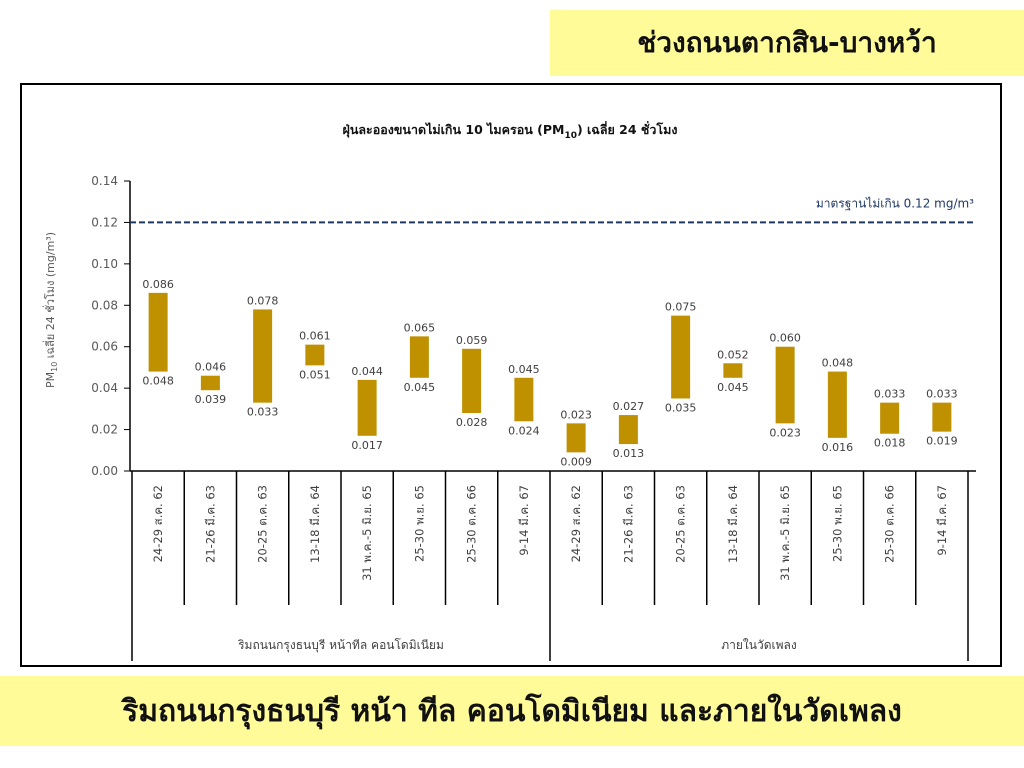 Image resolution: width=1024 pixels, height=768 pixels. I want to click on y-axis: 0.00 0.02 0.04 0.06 0.08 0.10 0.12 0.14, so click(111, 326).